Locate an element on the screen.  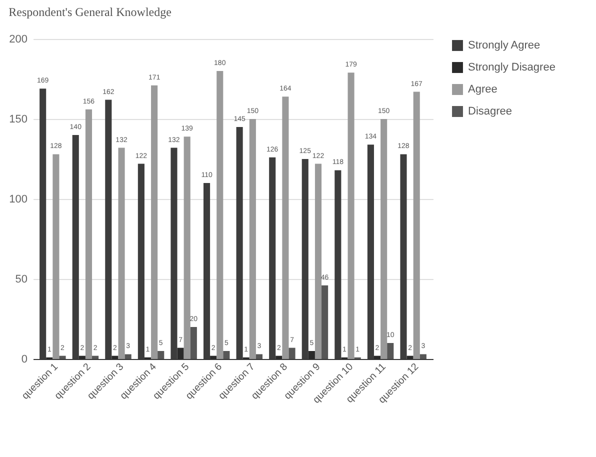
y-tick-label: 150 is located at coordinates (18, 120).